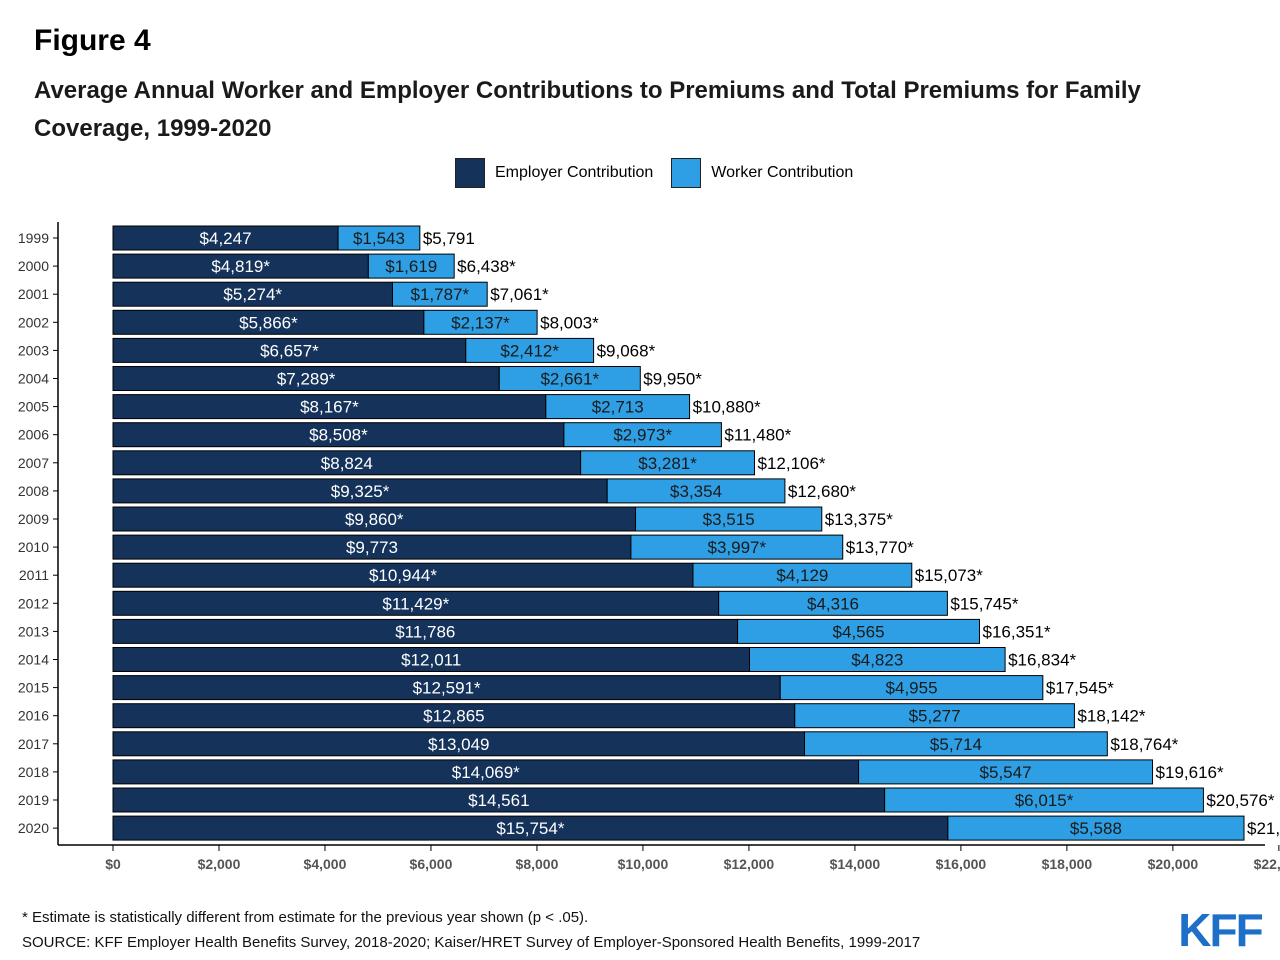 This screenshot has height=960, width=1280. I want to click on svg-text: KFF, so click(1220, 929).